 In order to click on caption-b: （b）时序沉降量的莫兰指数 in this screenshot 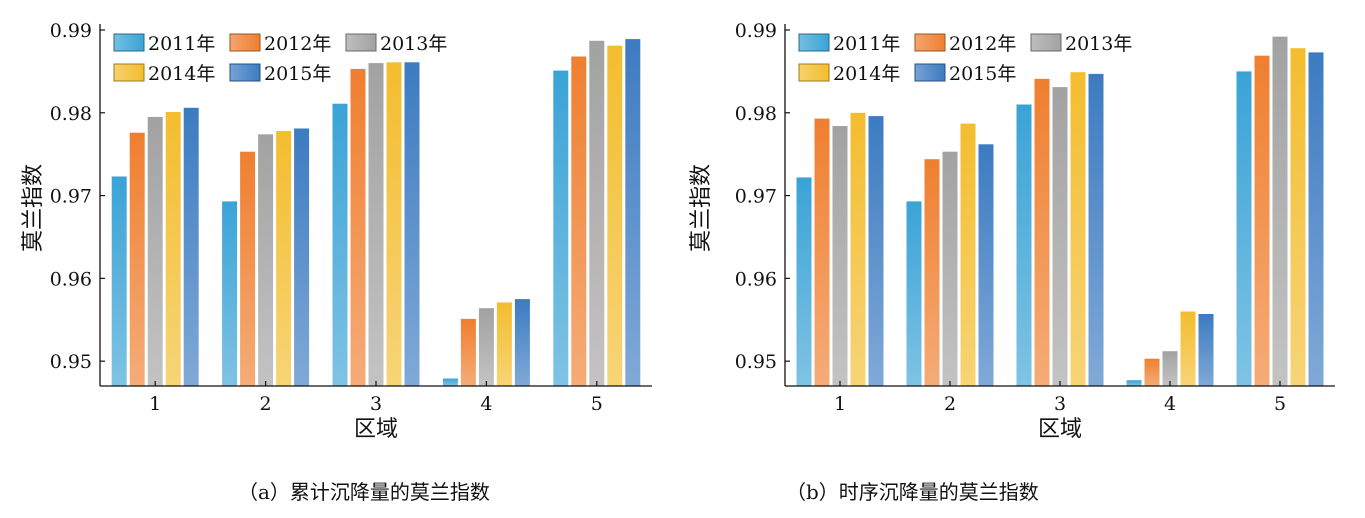, I will do `click(912, 492)`.